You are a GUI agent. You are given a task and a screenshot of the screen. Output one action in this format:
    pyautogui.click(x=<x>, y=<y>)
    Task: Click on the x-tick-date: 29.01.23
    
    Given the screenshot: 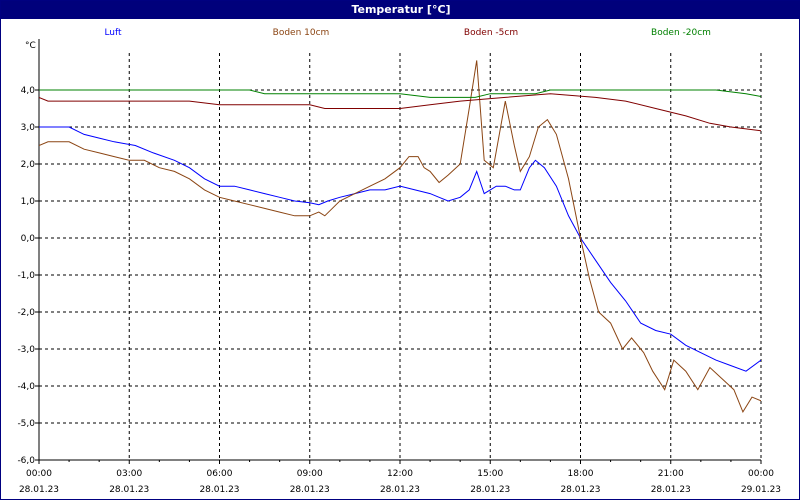 What is the action you would take?
    pyautogui.click(x=761, y=490)
    